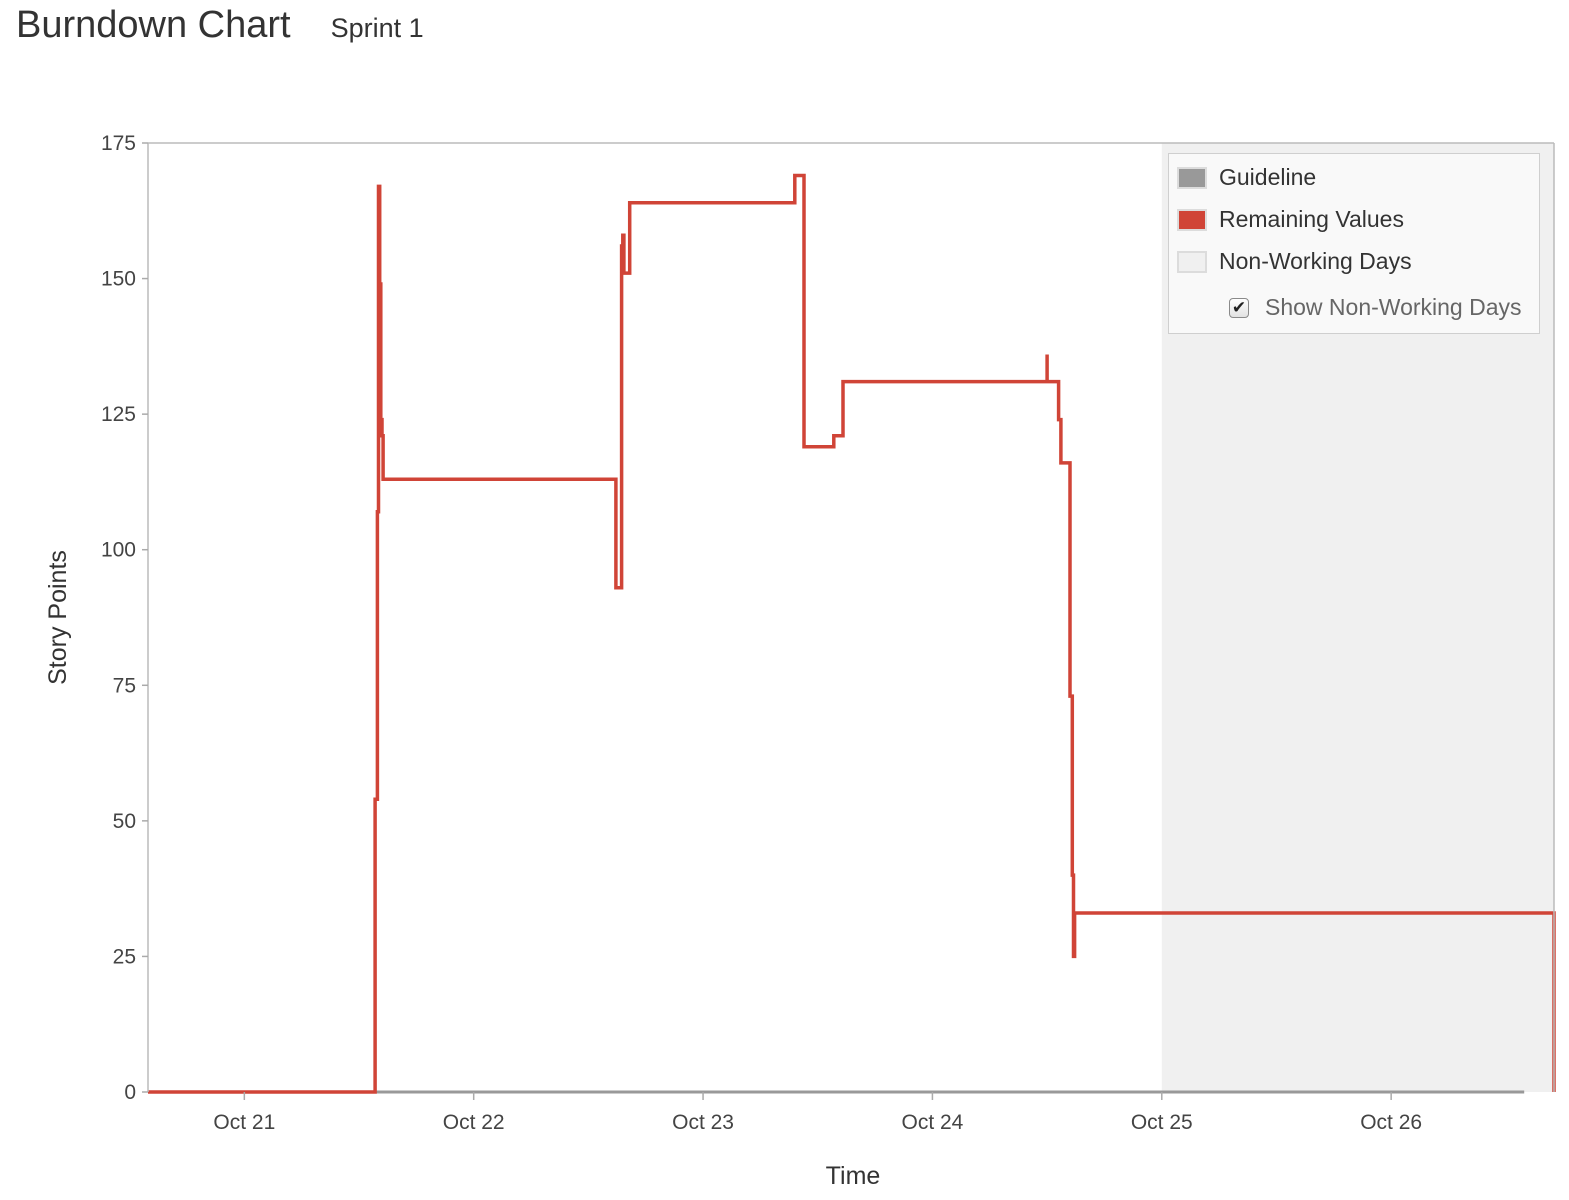 The image size is (1569, 1200). What do you see at coordinates (124, 956) in the screenshot?
I see `y-tick-label: 25` at bounding box center [124, 956].